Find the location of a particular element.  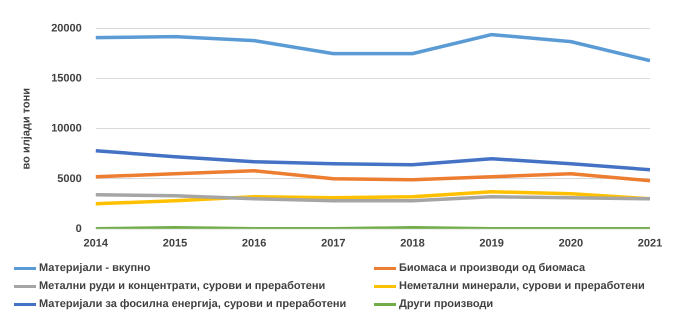

y-tick-label: 10000 is located at coordinates (66, 128).